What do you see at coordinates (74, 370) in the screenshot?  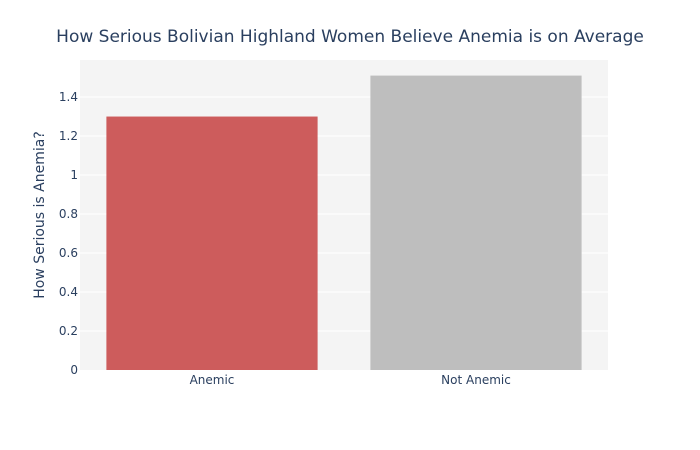 I see `y-tick-label: 0` at bounding box center [74, 370].